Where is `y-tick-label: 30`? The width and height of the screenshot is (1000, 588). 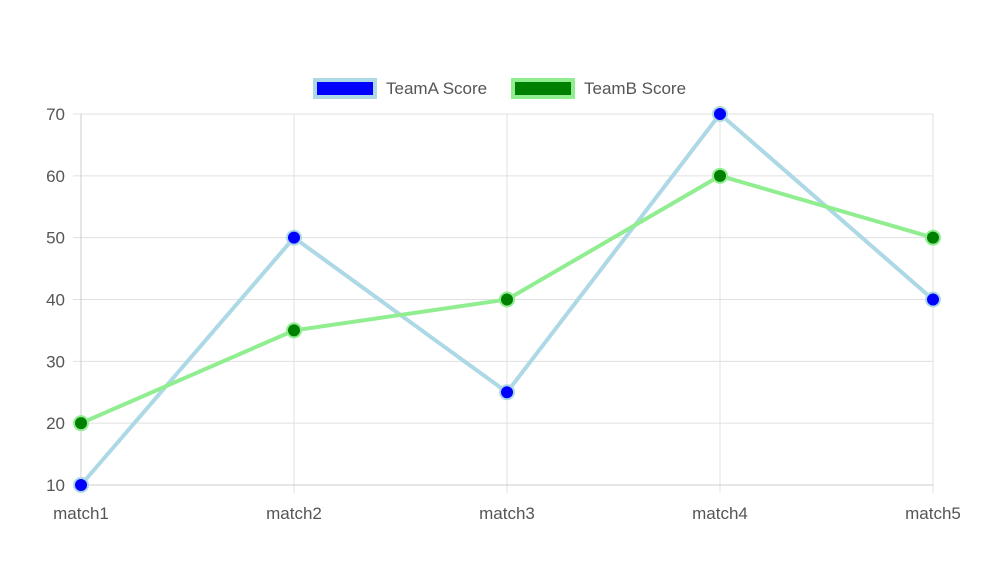 y-tick-label: 30 is located at coordinates (55, 361).